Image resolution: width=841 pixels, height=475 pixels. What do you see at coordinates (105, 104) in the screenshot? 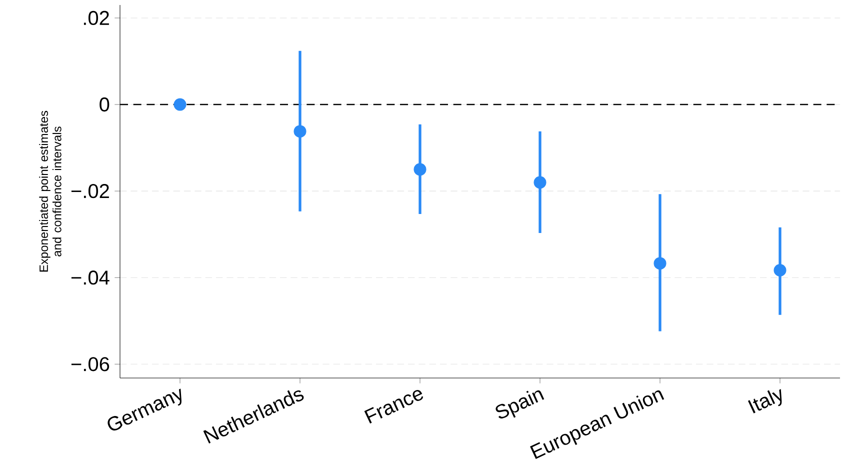
I see `y-tick-label: 0` at bounding box center [105, 104].